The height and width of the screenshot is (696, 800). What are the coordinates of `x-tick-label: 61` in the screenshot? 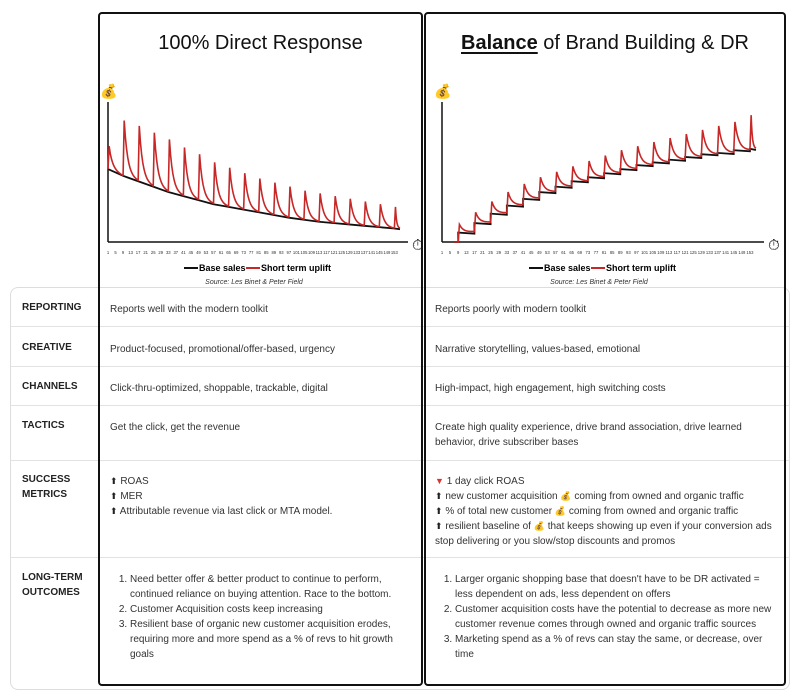 It's located at (563, 252).